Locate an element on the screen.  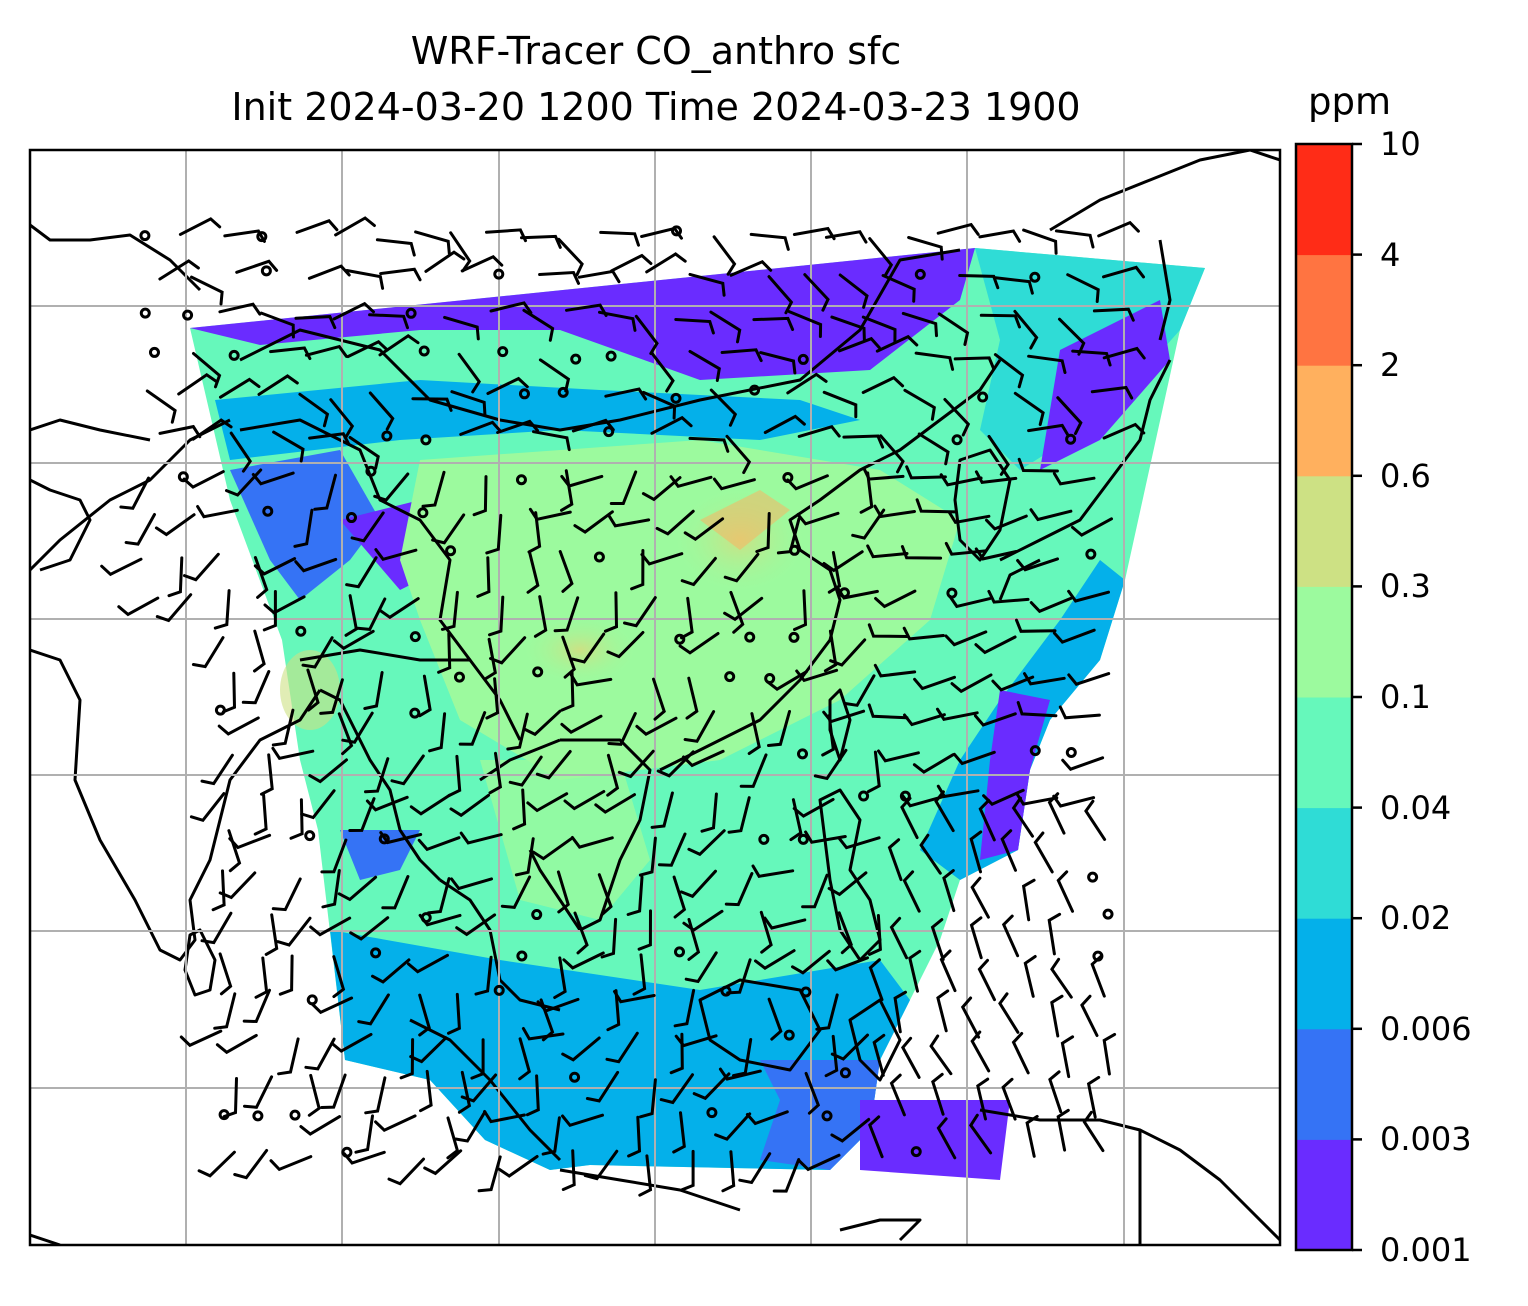
colorbar-tick-label: 0.001 is located at coordinates (1426, 1250).